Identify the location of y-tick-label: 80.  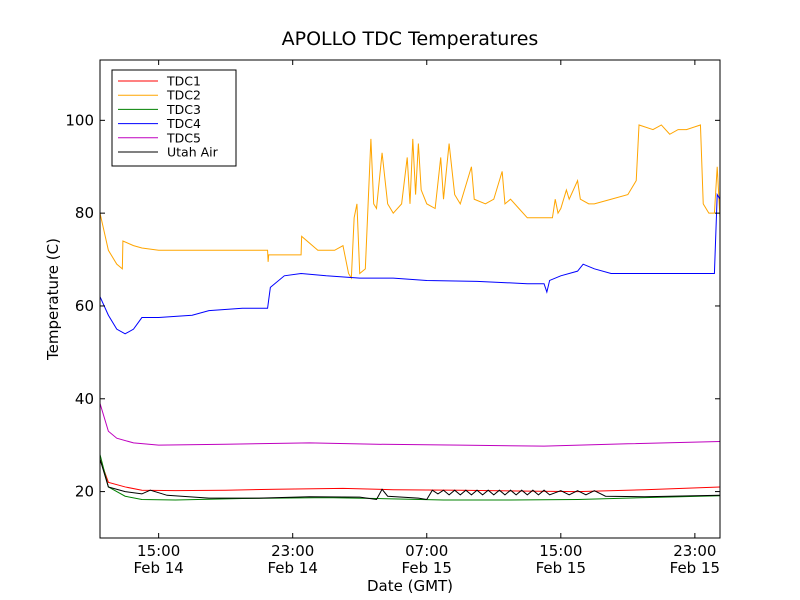
(84, 213).